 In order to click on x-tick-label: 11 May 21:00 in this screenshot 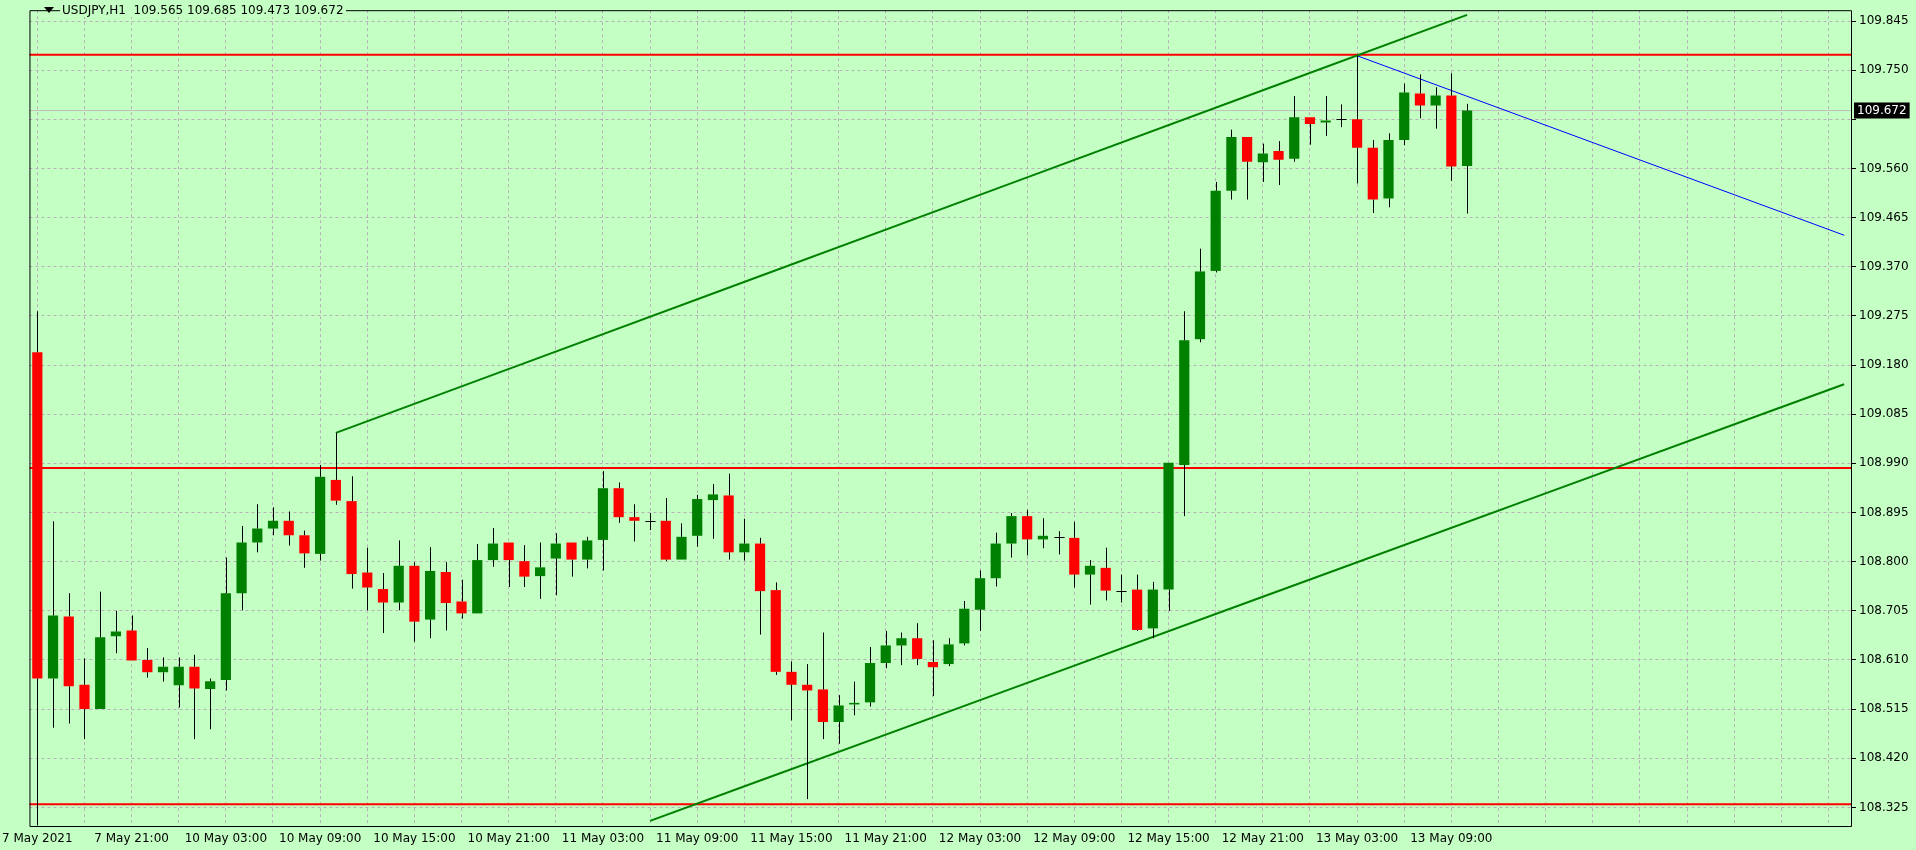, I will do `click(885, 838)`.